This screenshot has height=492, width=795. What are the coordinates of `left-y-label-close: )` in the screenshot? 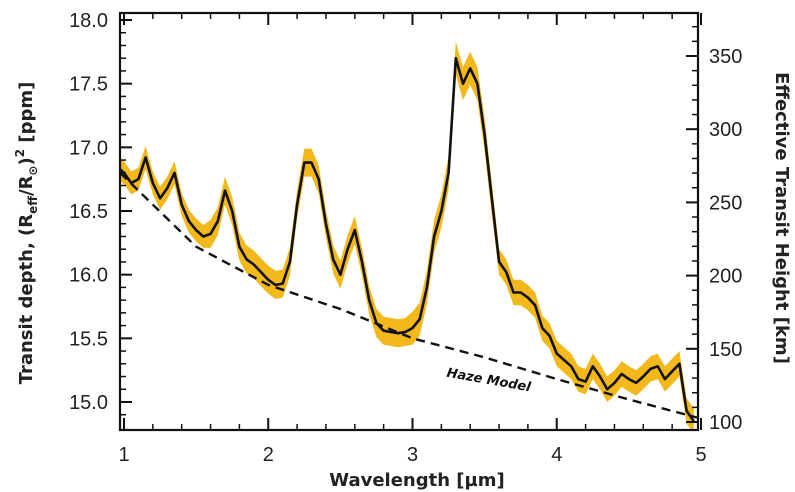 It's located at (26, 161).